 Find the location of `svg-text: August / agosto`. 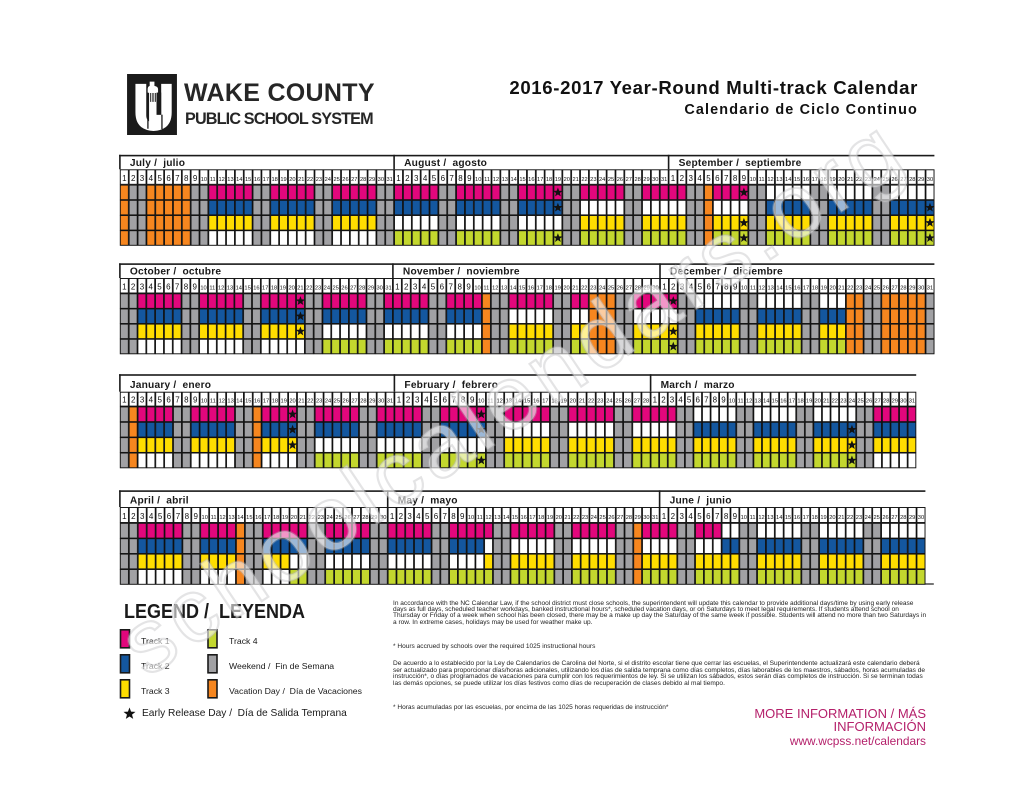

svg-text: August / agosto is located at coordinates (445, 163).